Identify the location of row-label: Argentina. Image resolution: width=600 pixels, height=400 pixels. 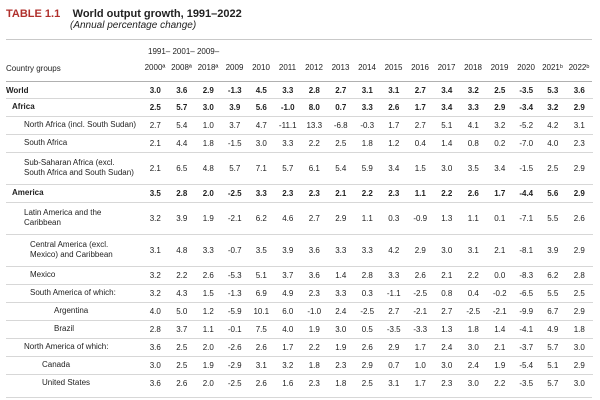
(74, 310).